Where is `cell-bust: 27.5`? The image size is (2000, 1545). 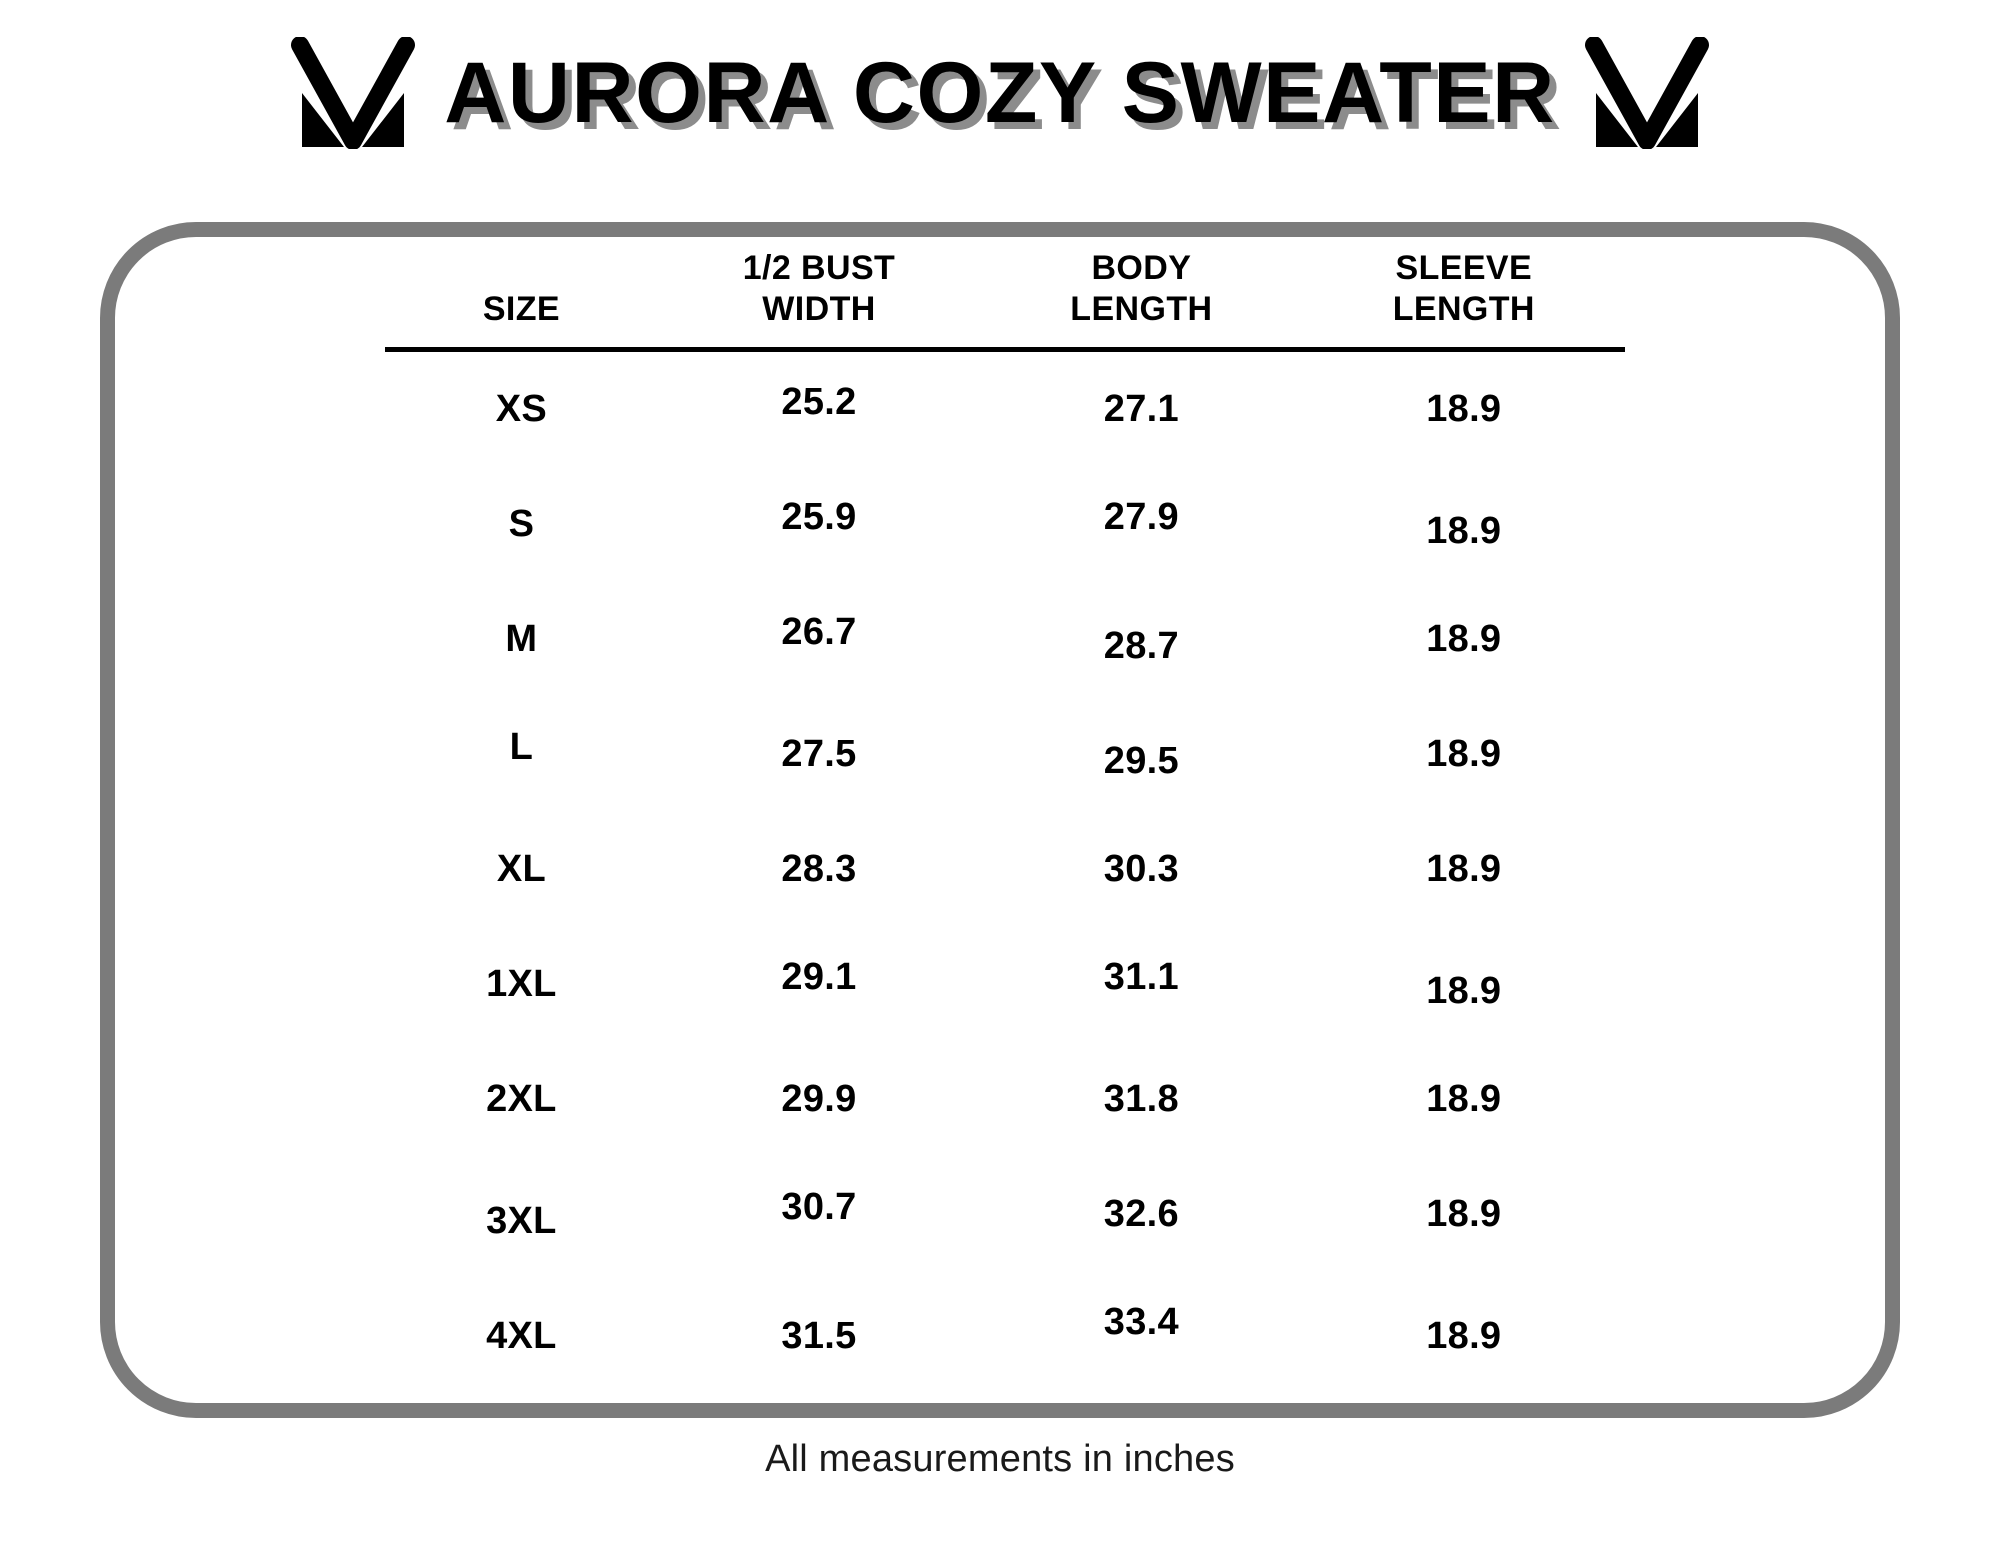
cell-bust: 27.5 is located at coordinates (819, 753).